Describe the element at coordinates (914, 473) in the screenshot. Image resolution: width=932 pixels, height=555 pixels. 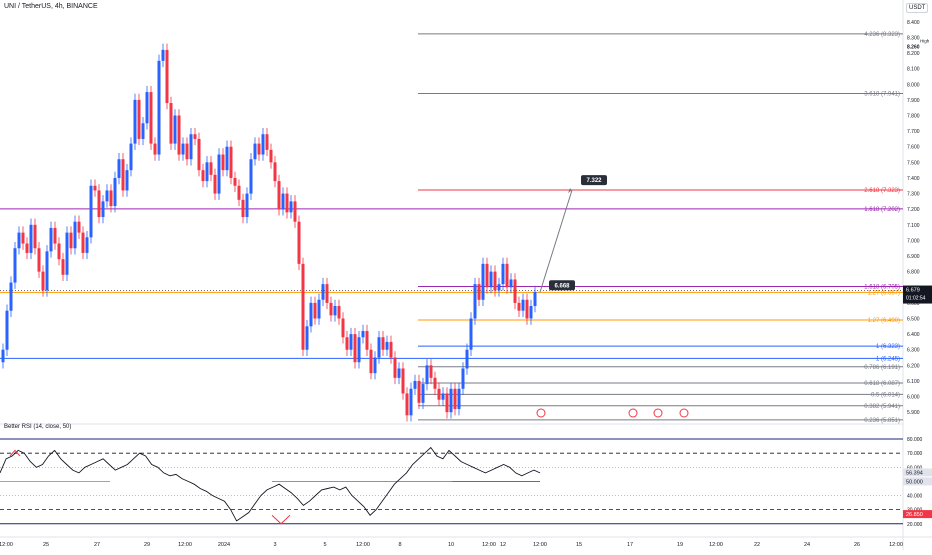
I see `rsi-current-value: 56.394` at that location.